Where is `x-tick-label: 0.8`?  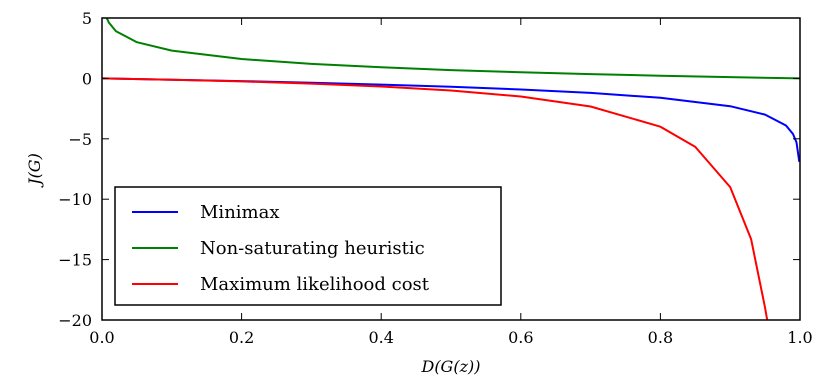
x-tick-label: 0.8 is located at coordinates (660, 337).